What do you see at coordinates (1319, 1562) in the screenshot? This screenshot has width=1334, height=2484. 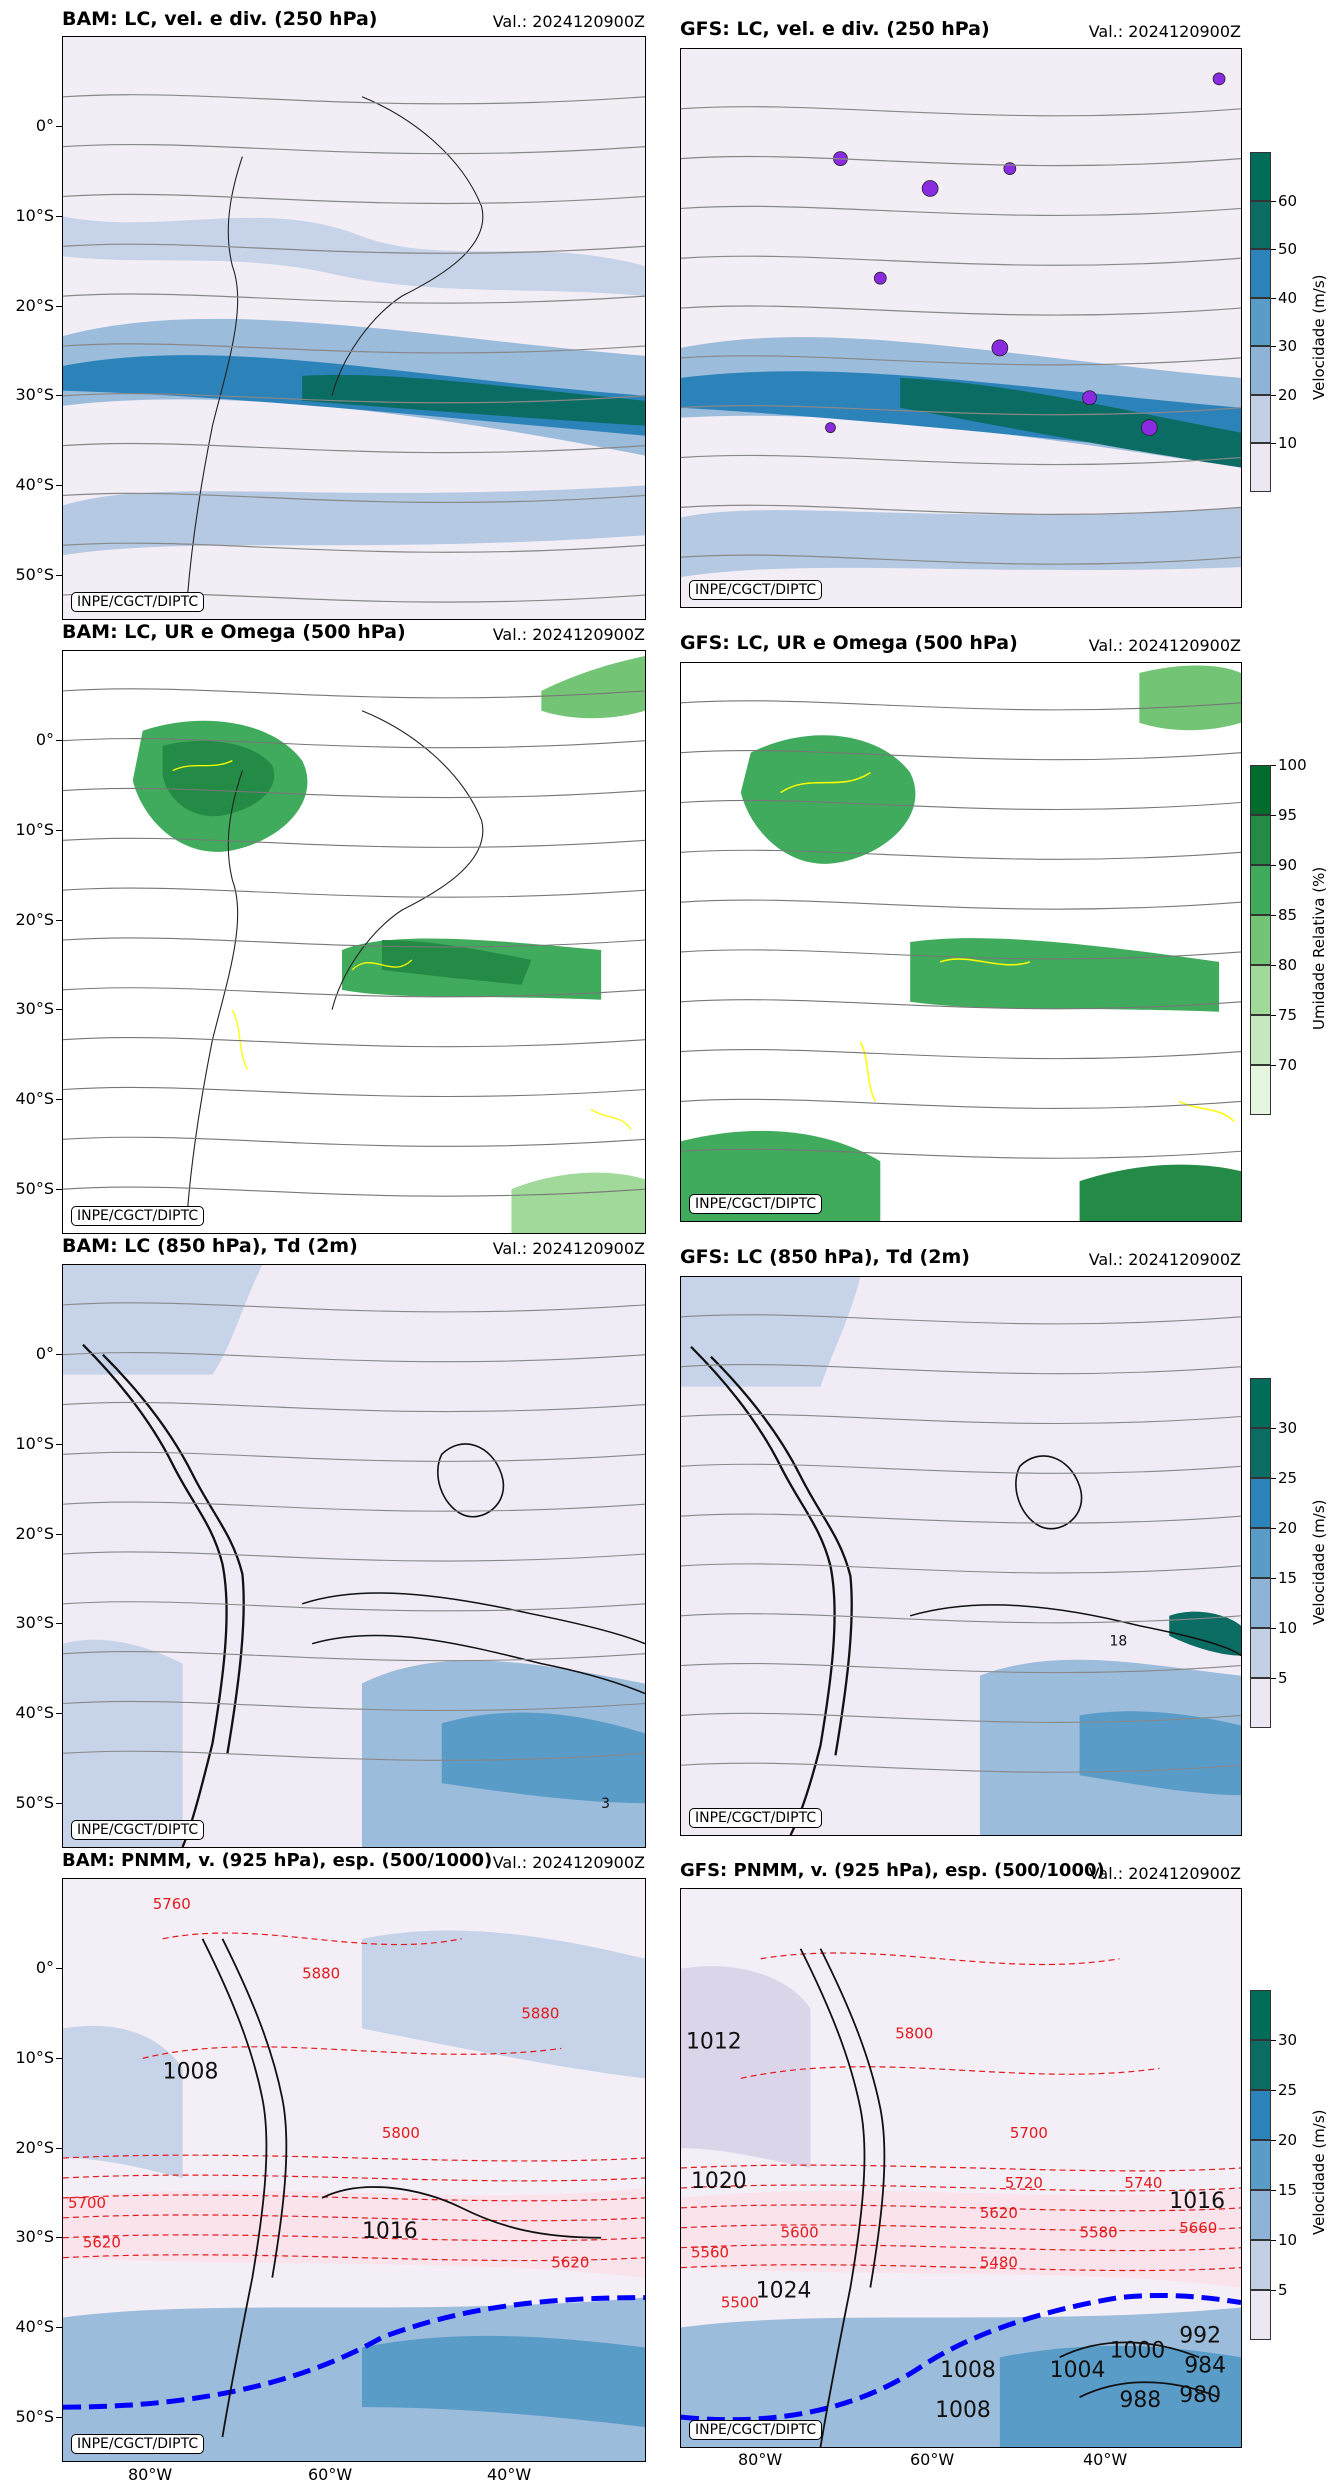 I see `colorbar-title-vel850: Velocidade (m/s)` at bounding box center [1319, 1562].